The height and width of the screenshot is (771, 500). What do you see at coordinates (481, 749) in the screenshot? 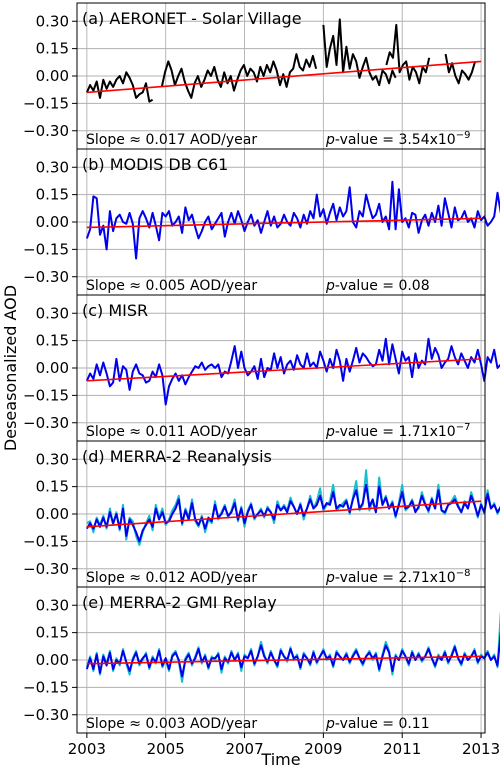
I see `x-tick-label: 2013` at bounding box center [481, 749].